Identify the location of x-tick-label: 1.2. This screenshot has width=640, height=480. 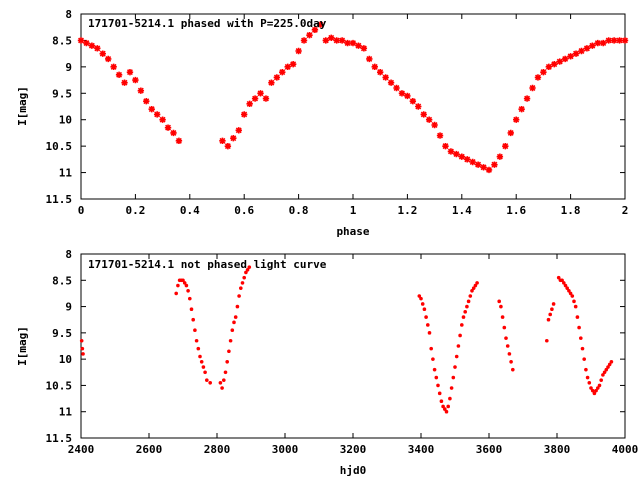
(407, 210).